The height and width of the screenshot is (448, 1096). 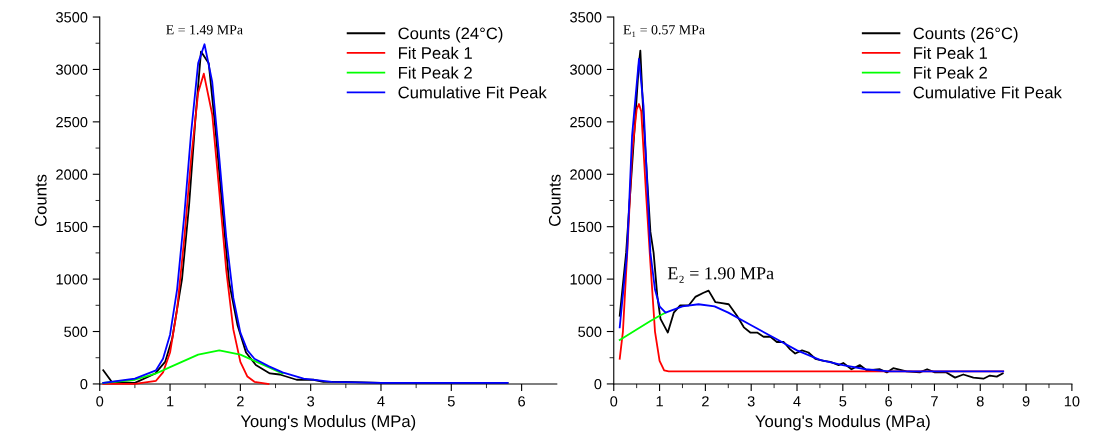 What do you see at coordinates (664, 31) in the screenshot?
I see `annotation: E₁ = 0.57 MPa` at bounding box center [664, 31].